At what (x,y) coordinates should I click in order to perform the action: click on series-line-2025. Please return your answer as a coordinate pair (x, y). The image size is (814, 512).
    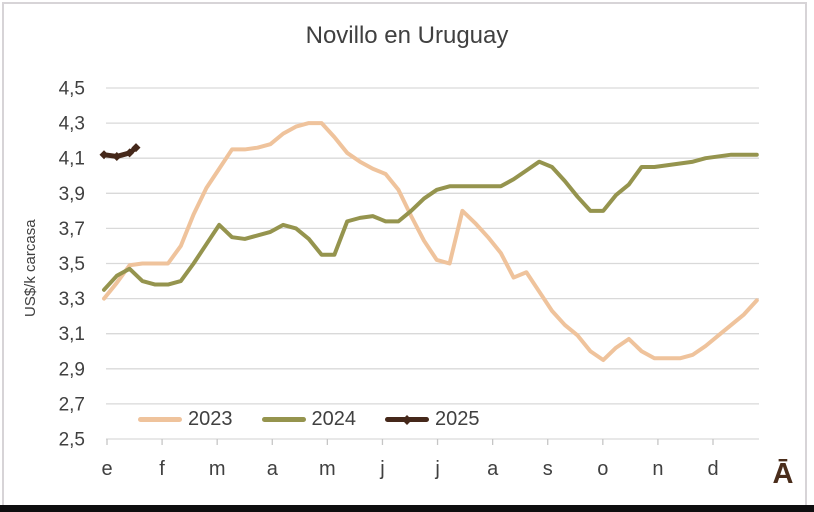
    Looking at the image, I should click on (120, 152).